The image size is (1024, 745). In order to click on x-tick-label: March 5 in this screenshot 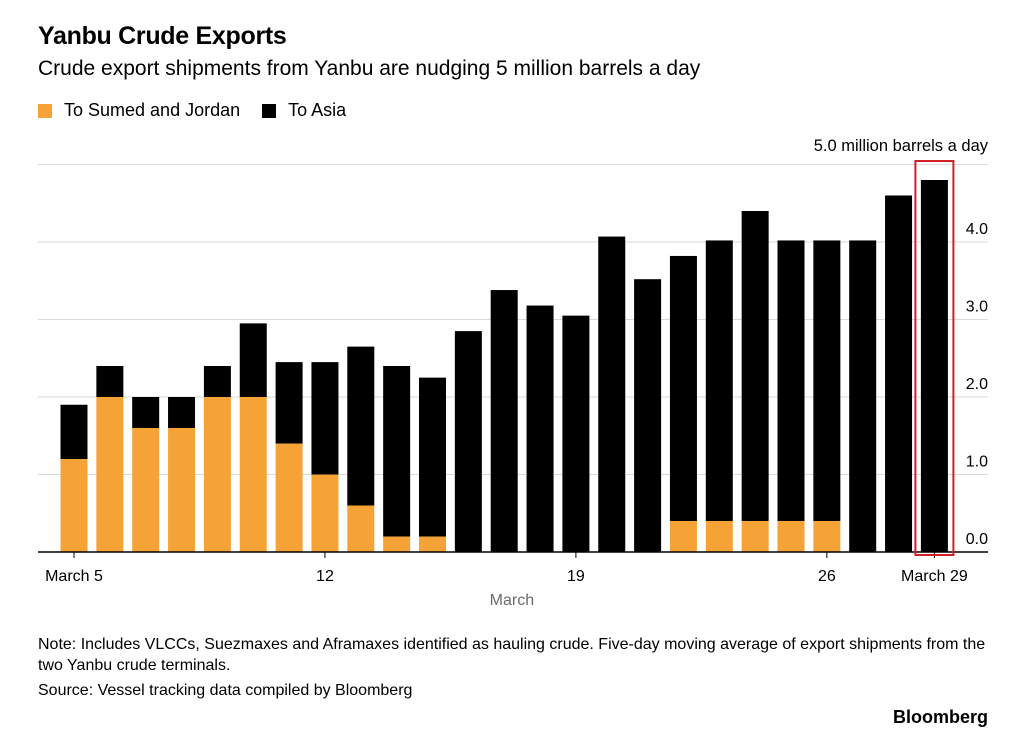, I will do `click(74, 576)`.